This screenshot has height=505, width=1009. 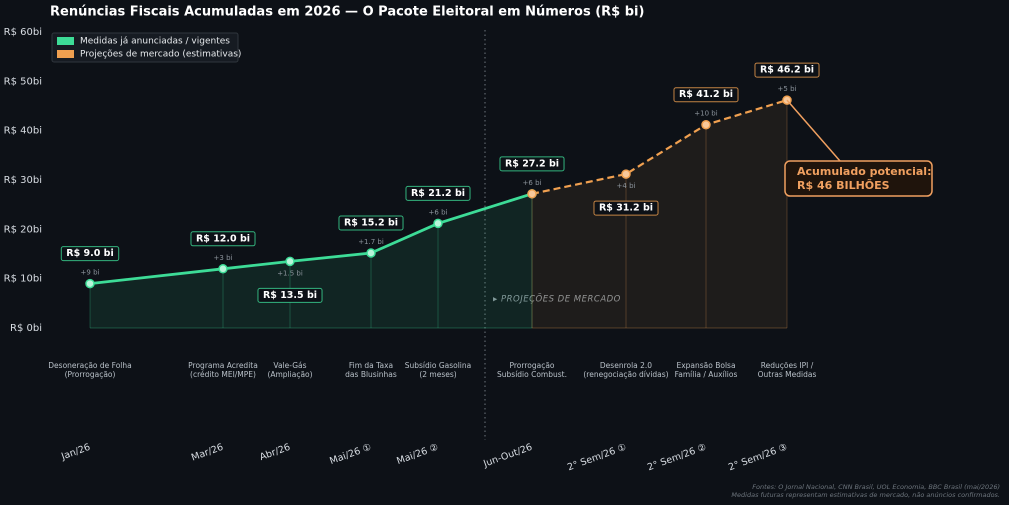 What do you see at coordinates (75, 452) in the screenshot?
I see `x-tick-label: Jan/26` at bounding box center [75, 452].